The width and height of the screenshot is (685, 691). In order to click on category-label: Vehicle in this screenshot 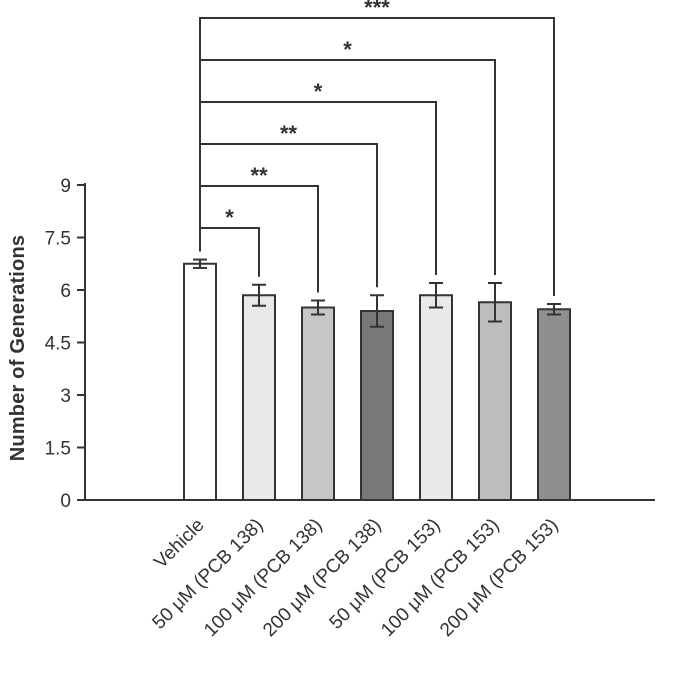, I will do `click(179, 544)`.